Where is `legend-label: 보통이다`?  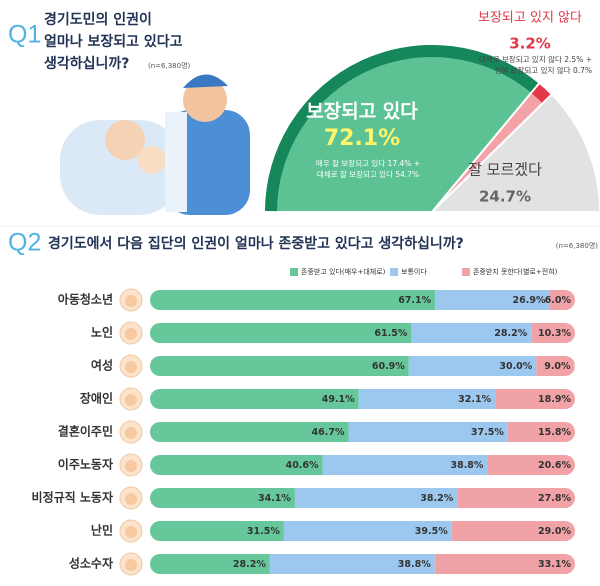 legend-label: 보통이다 is located at coordinates (414, 271).